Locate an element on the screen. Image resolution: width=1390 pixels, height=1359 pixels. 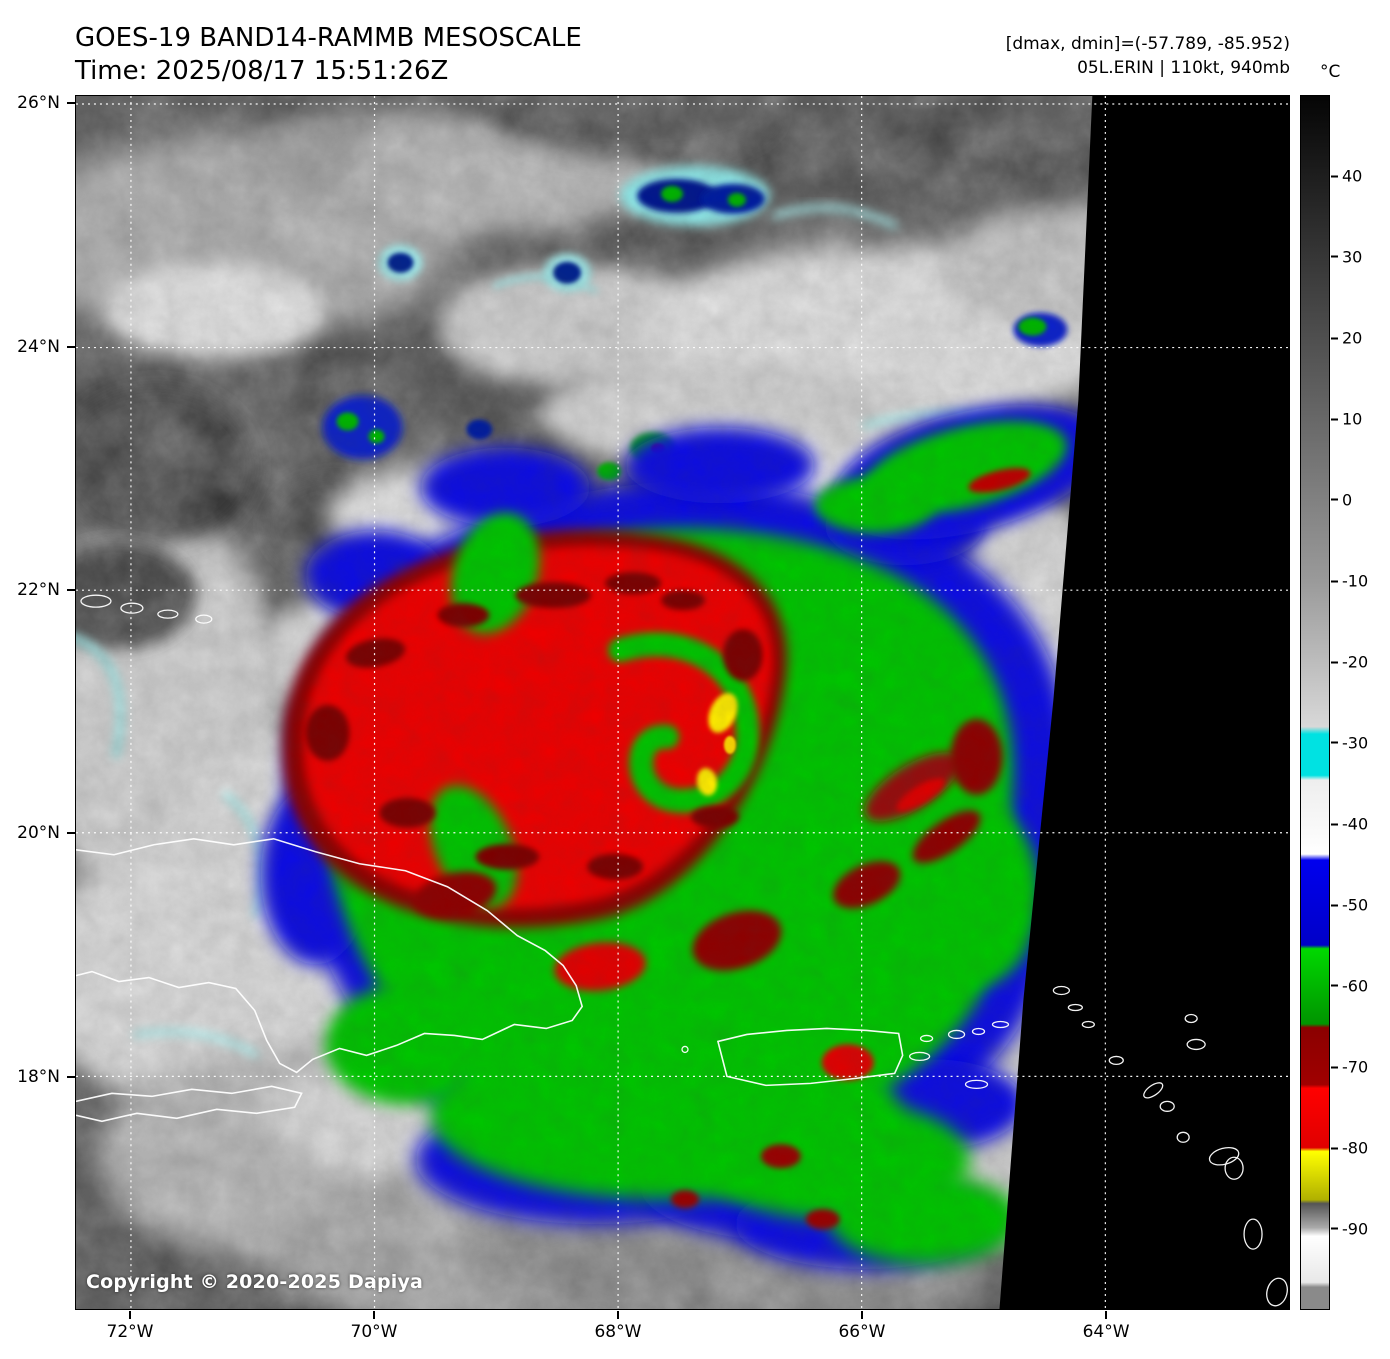
colorbar-tick: -90 is located at coordinates (1349, 1228).